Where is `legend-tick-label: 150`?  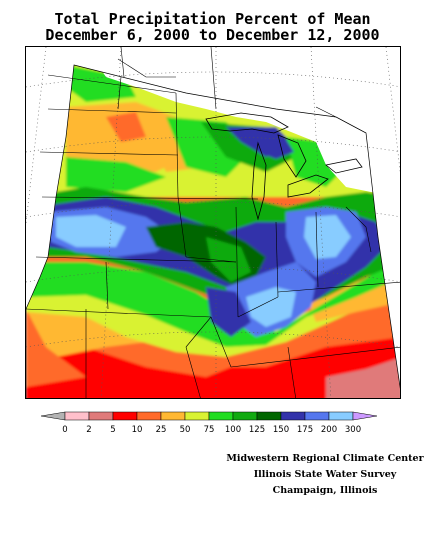
legend-tick-label: 150 is located at coordinates (281, 430).